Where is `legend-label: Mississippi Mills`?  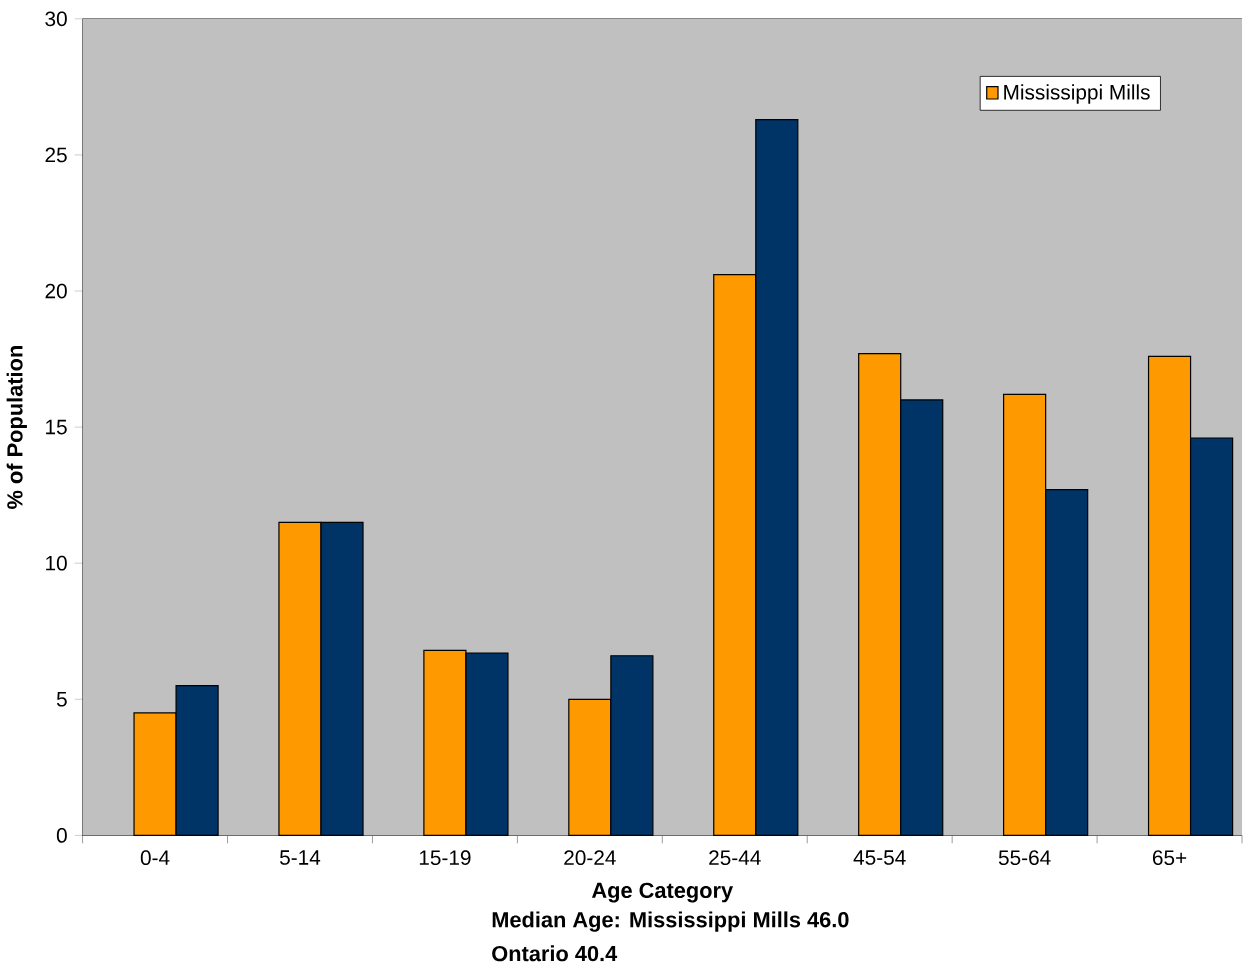 legend-label: Mississippi Mills is located at coordinates (1077, 94).